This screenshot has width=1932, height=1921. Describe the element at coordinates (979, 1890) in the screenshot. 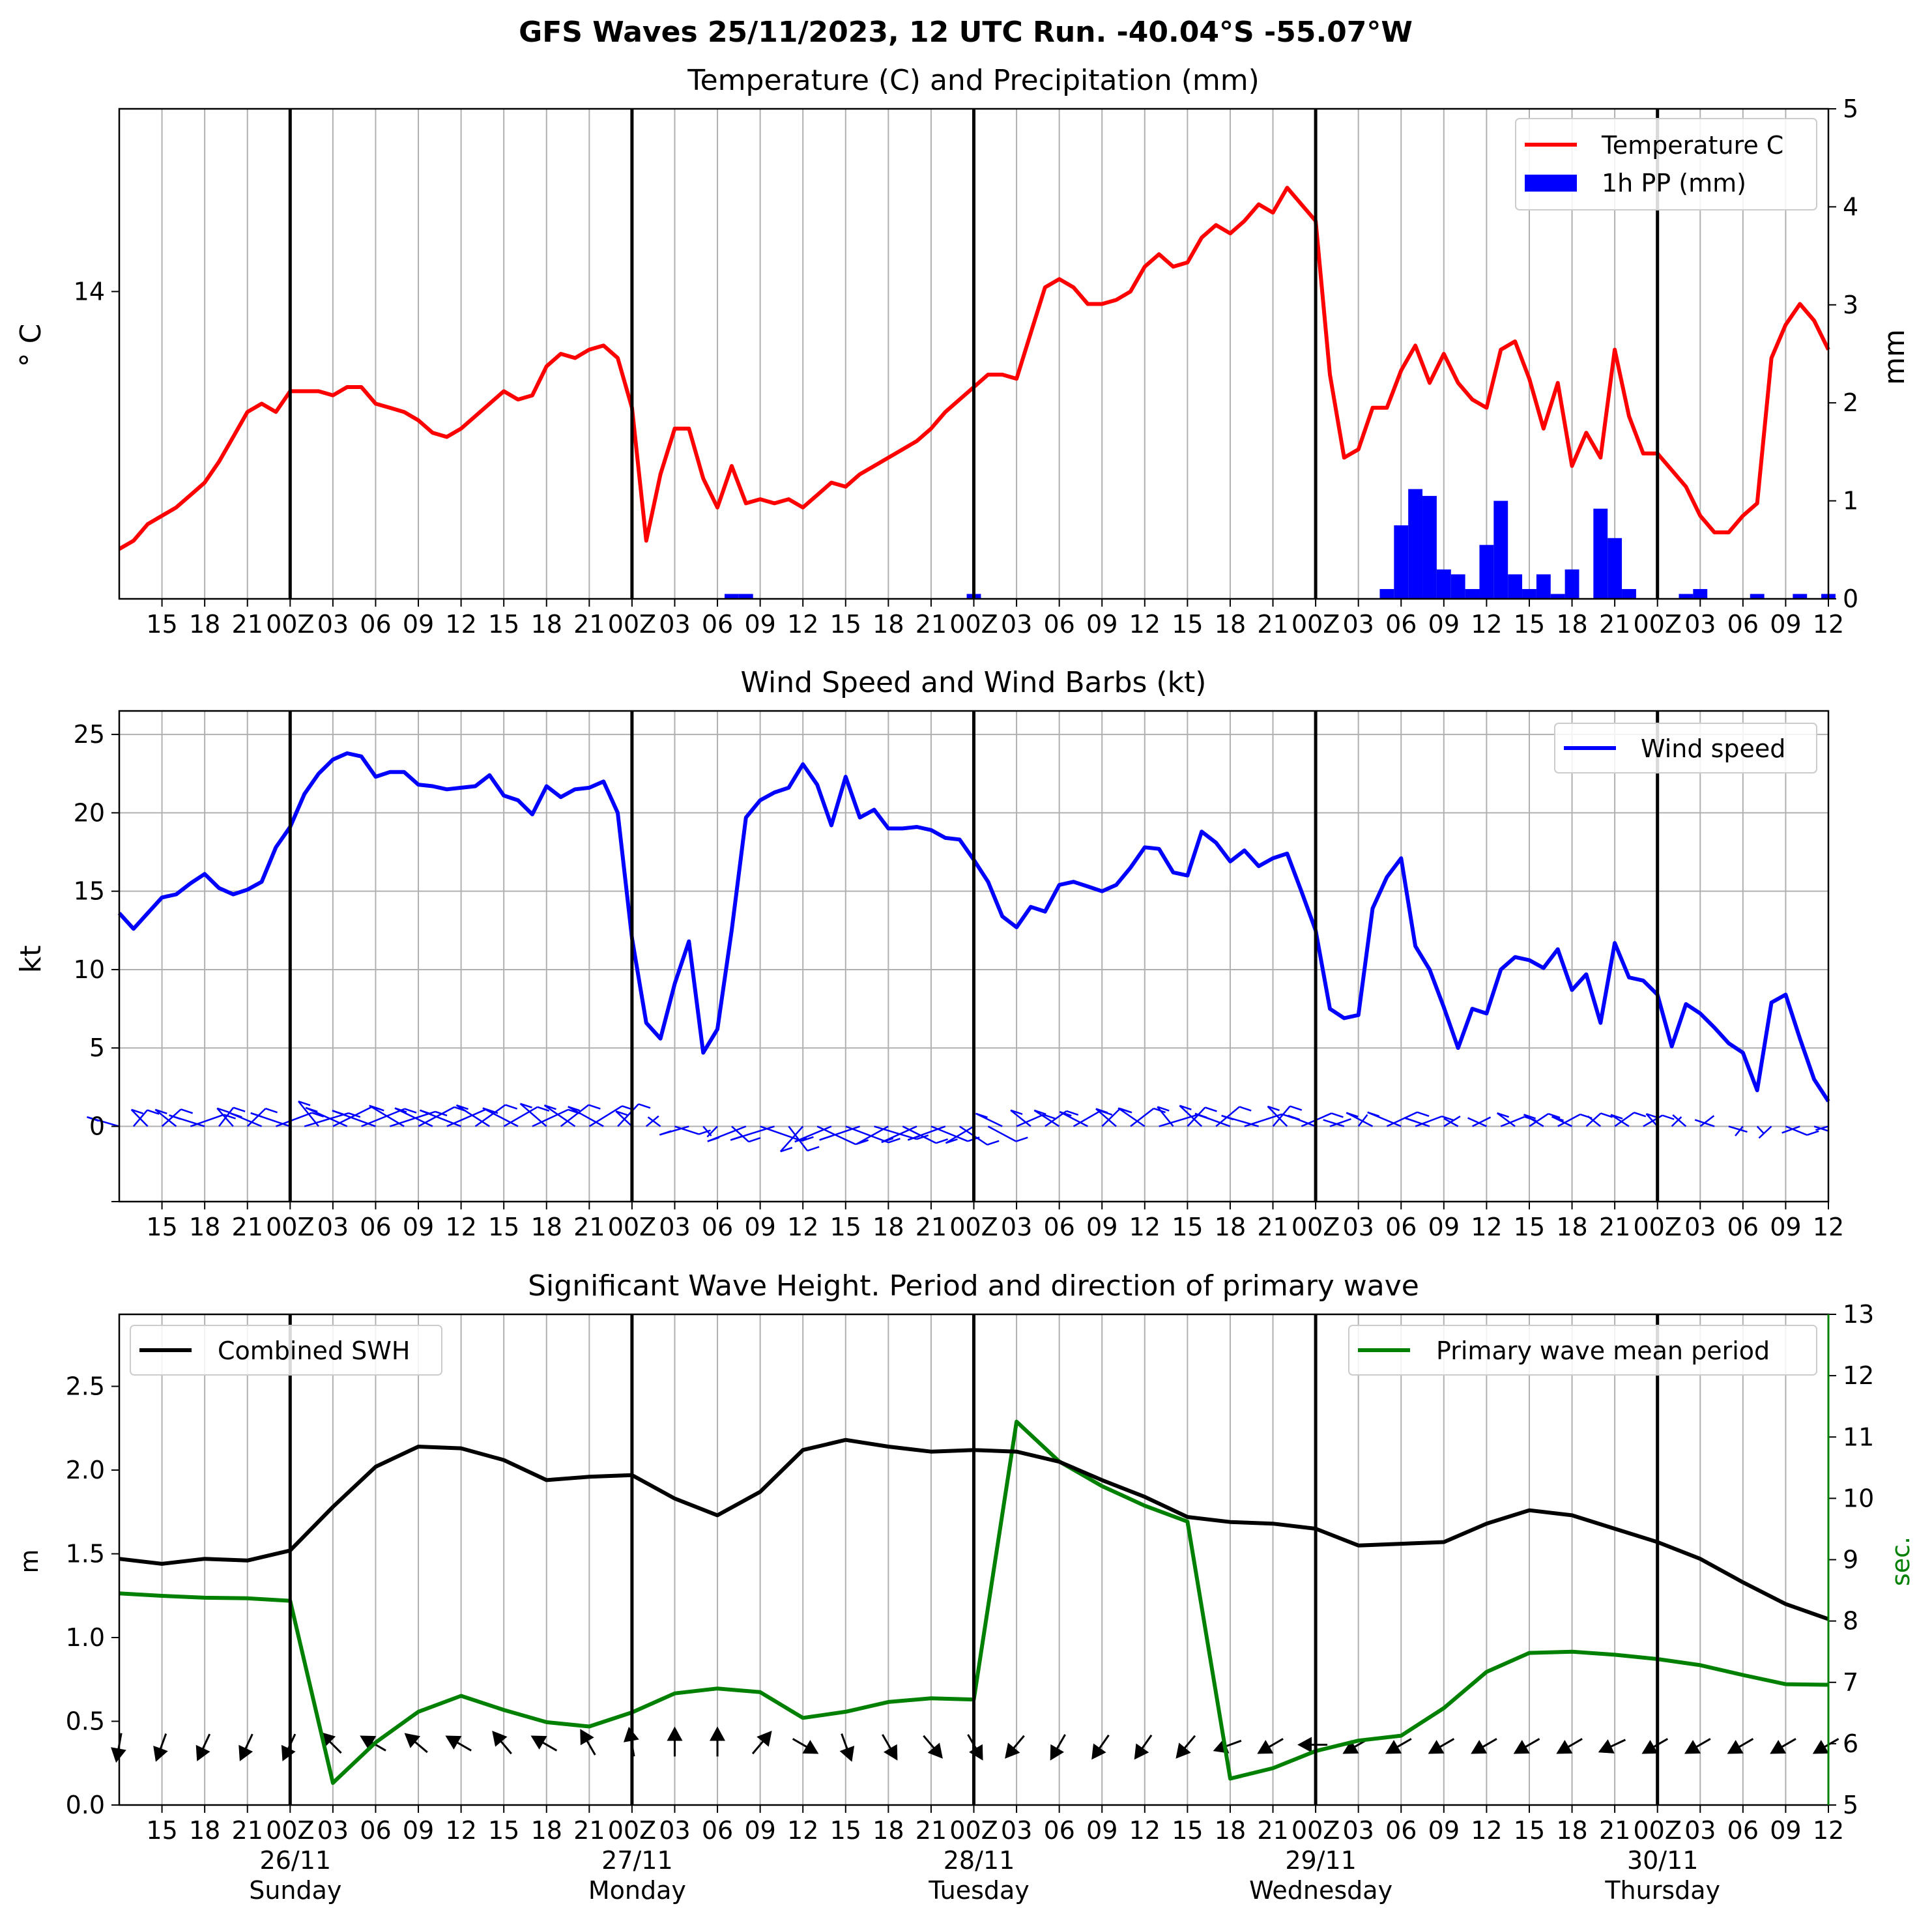

I see `day-weekday-label: Tuesday` at that location.